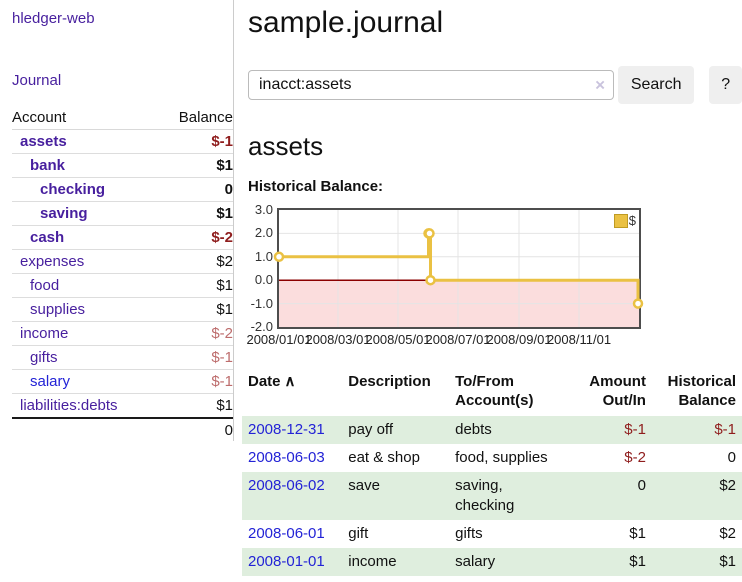 The width and height of the screenshot is (742, 582). I want to click on account-link-cash: cash, so click(47, 237).